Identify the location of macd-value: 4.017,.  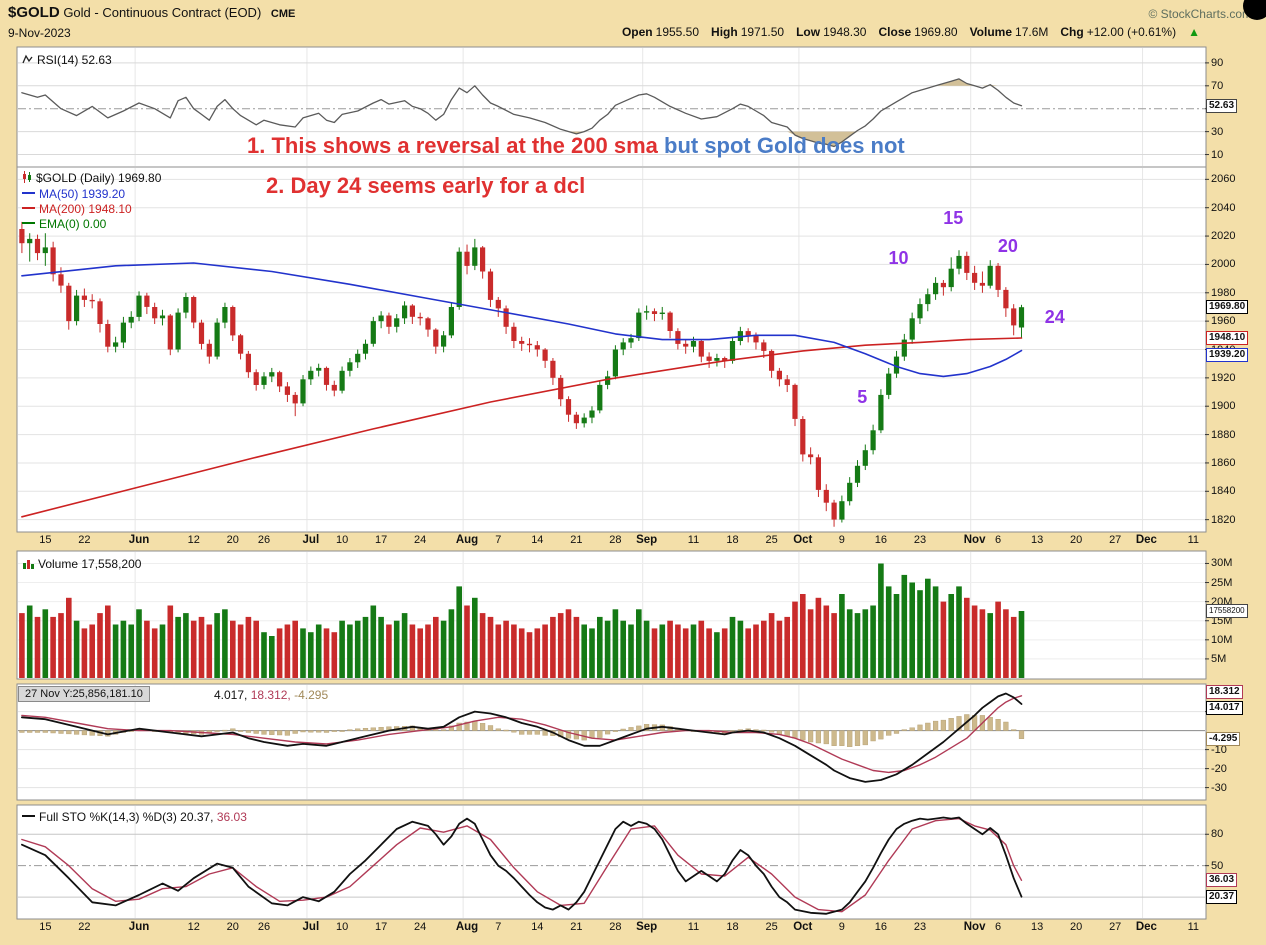
(231, 695).